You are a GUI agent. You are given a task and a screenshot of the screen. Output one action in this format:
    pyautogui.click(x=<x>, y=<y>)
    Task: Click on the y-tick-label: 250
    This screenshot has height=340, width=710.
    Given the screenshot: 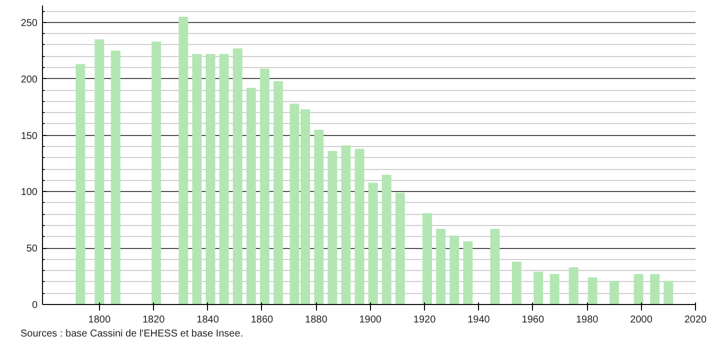 What is the action you would take?
    pyautogui.click(x=29, y=23)
    